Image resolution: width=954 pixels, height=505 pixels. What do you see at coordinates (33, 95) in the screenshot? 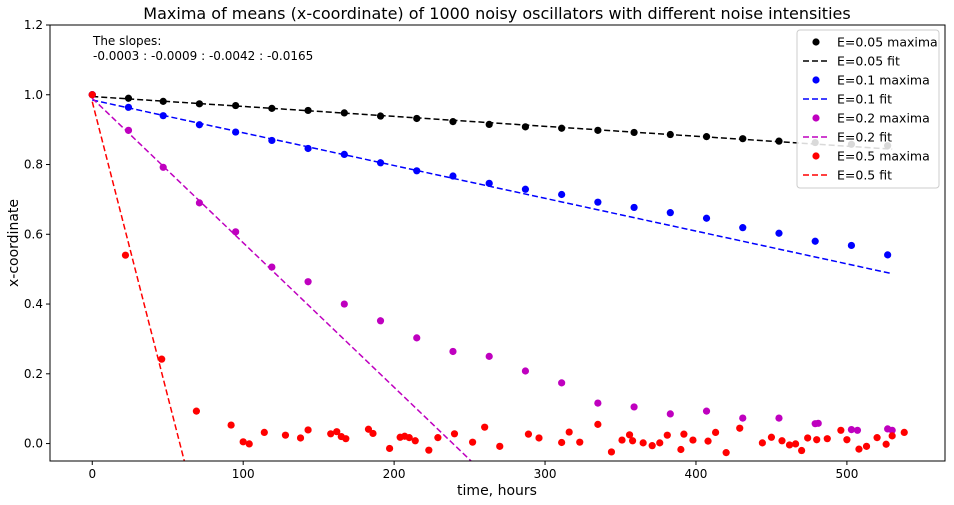
I see `y-tick-label: 1.0` at bounding box center [33, 95].